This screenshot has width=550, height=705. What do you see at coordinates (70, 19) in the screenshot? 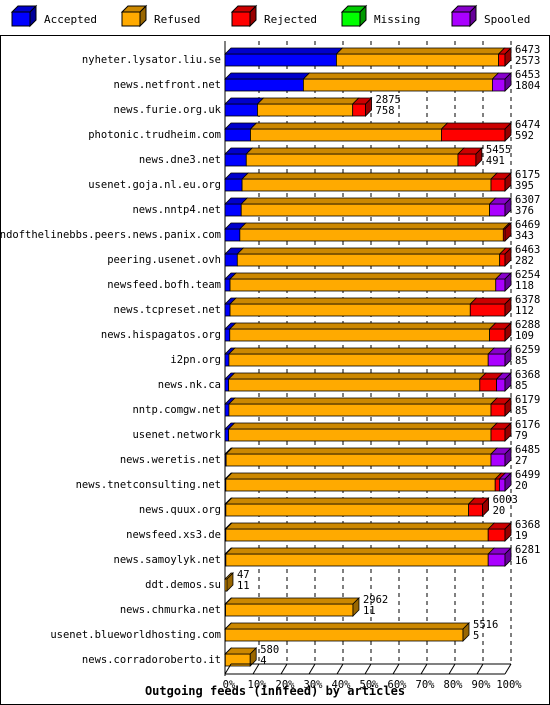
I see `legend-label: Accepted` at bounding box center [70, 19].